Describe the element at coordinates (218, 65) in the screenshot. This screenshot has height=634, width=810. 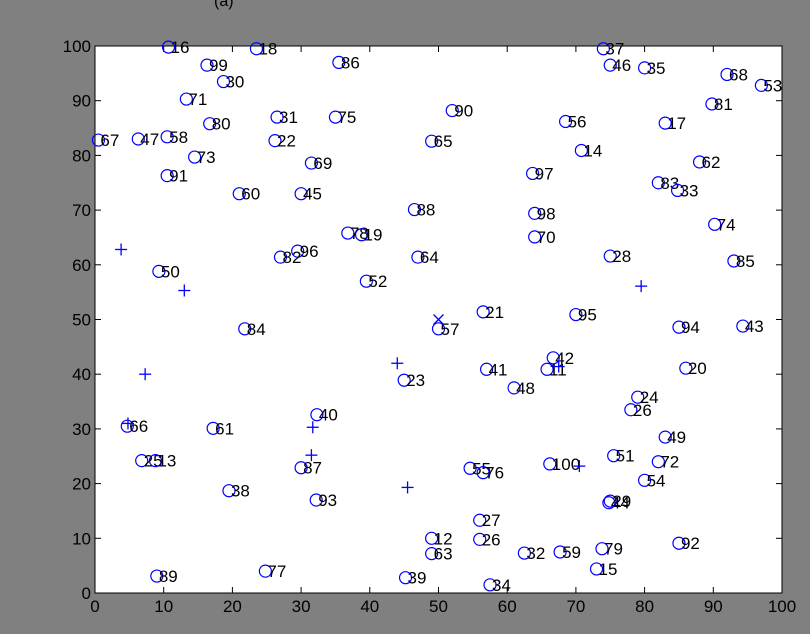
I see `point-label: 99` at that location.